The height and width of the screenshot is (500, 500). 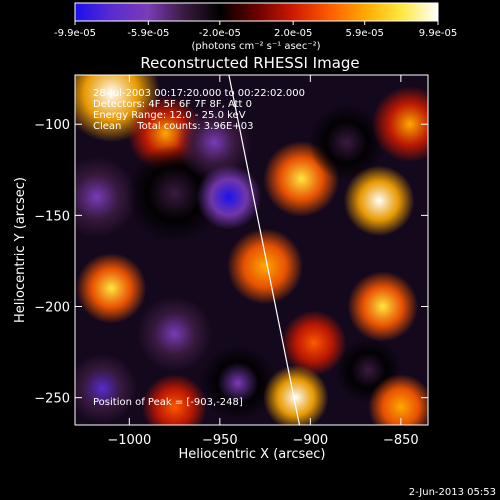 I want to click on x-axis-label: Heliocentric X (arcsec), so click(x=252, y=454).